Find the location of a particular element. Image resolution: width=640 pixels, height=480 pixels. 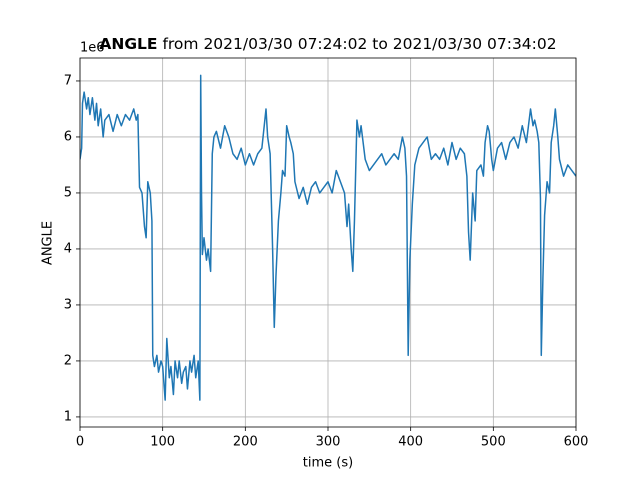

y-tick-label: 4 is located at coordinates (68, 248).